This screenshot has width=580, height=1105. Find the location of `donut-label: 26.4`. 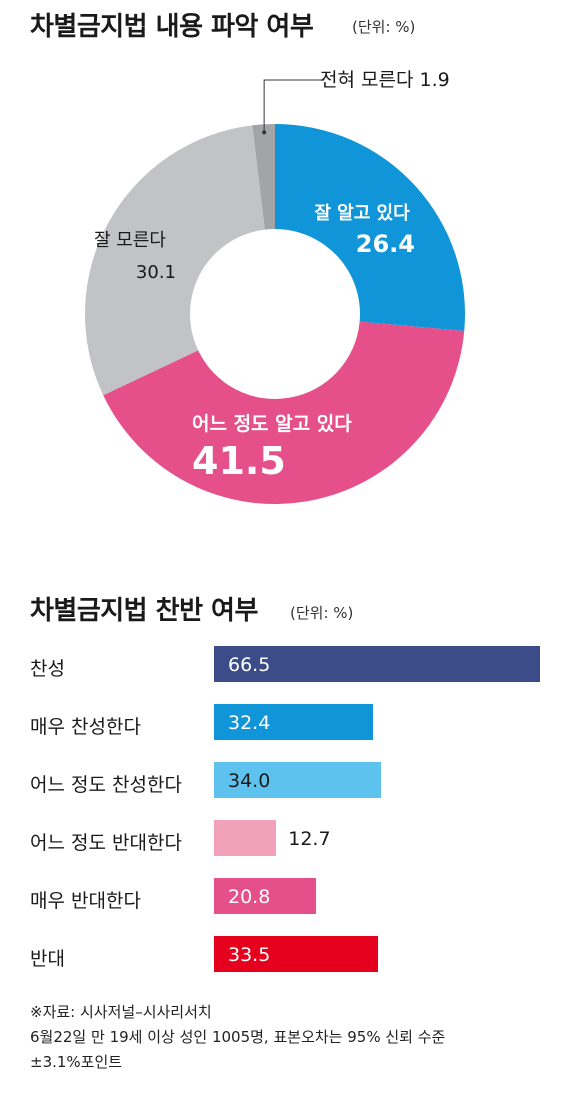

donut-label: 26.4 is located at coordinates (385, 244).